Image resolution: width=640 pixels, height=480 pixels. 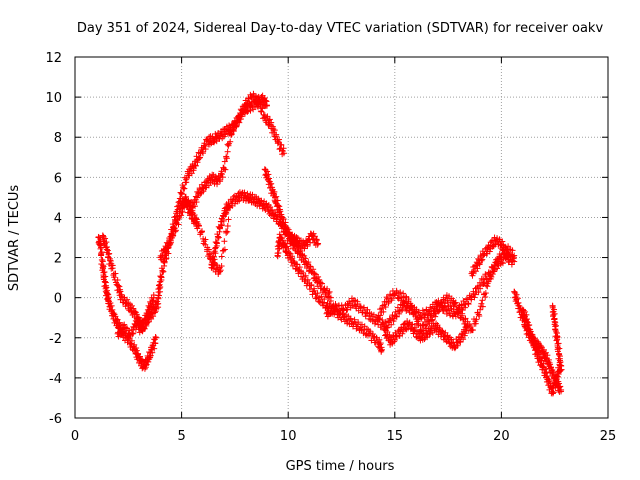 I want to click on x-tick-labels: 0 5 10 15 20 25, so click(x=343, y=436).